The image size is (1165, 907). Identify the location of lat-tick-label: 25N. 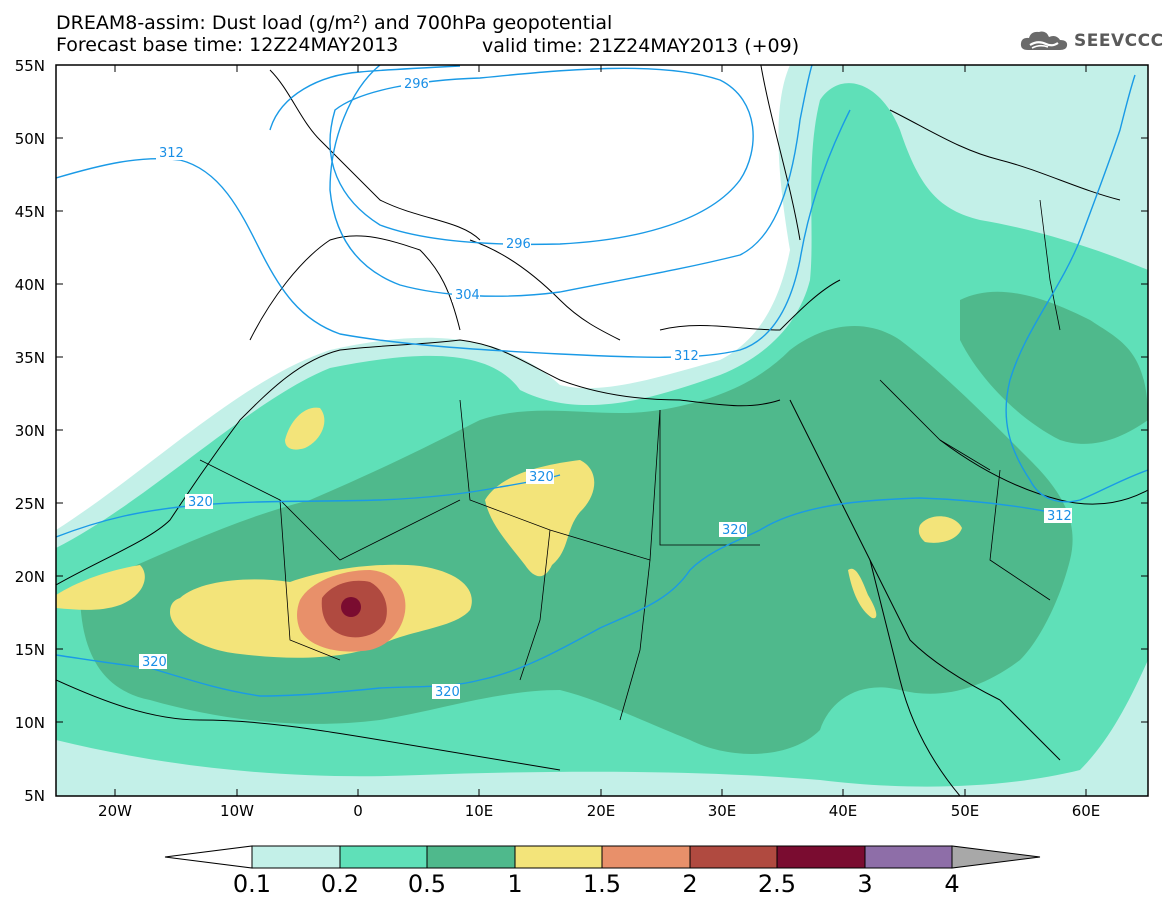
(30, 504).